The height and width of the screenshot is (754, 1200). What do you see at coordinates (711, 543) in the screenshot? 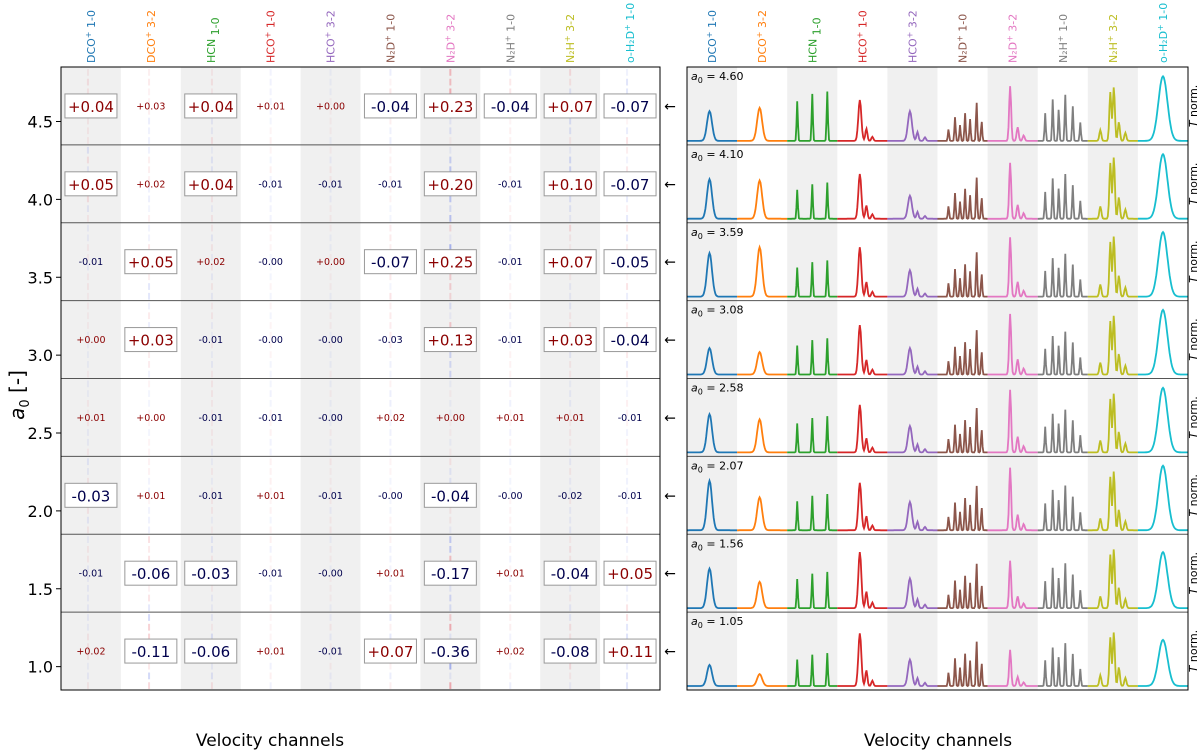
I see `row-label-eq: =` at bounding box center [711, 543].